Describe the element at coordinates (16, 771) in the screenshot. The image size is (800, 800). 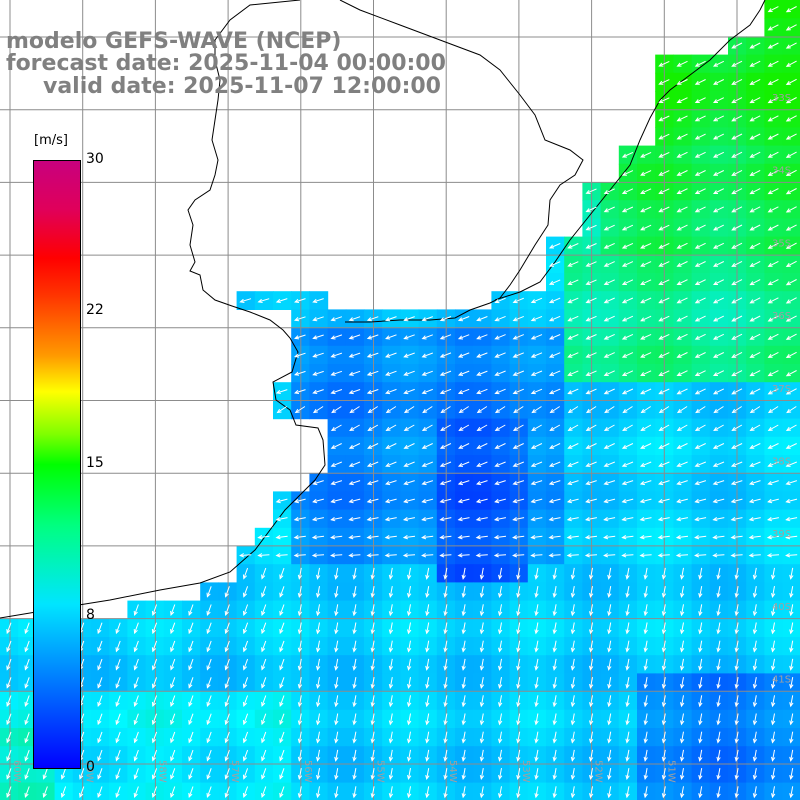
I see `longitude-label: 60W` at that location.